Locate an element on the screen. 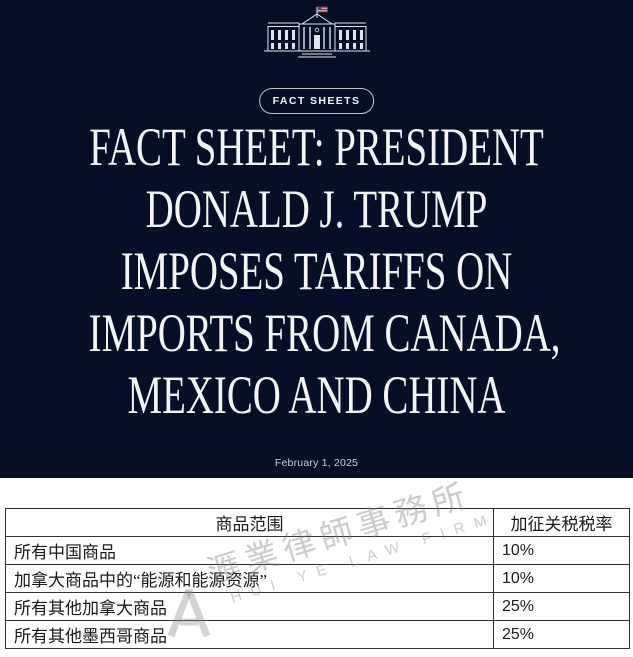 The height and width of the screenshot is (657, 633). cell-scope: 加拿大商品中的“能源和能源资源” is located at coordinates (249, 578).